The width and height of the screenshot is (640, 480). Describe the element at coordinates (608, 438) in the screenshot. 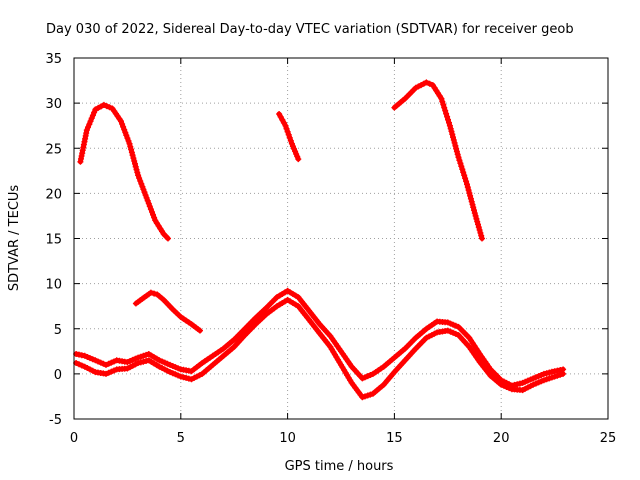

I see `x-tick-label: 25` at that location.